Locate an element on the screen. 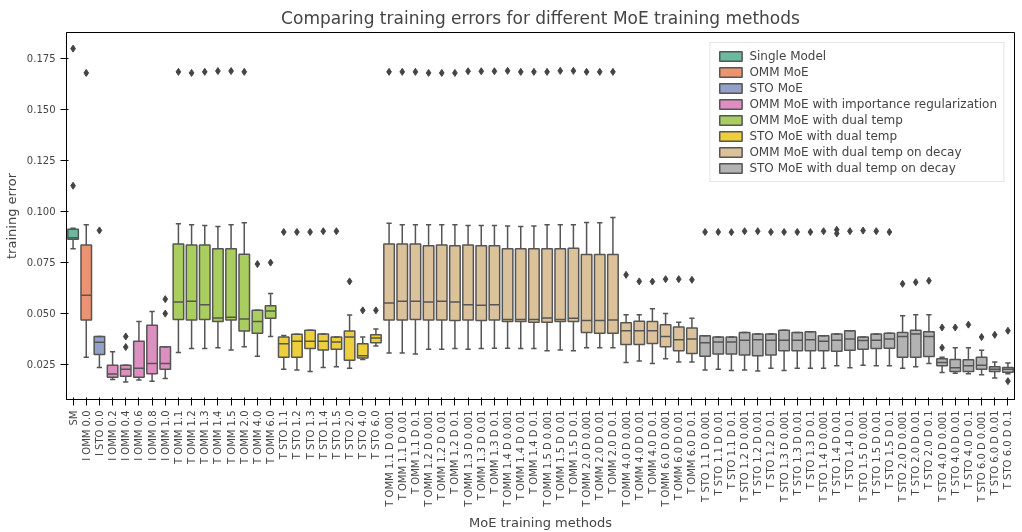  y-tick-label: 0.100 is located at coordinates (41, 212).